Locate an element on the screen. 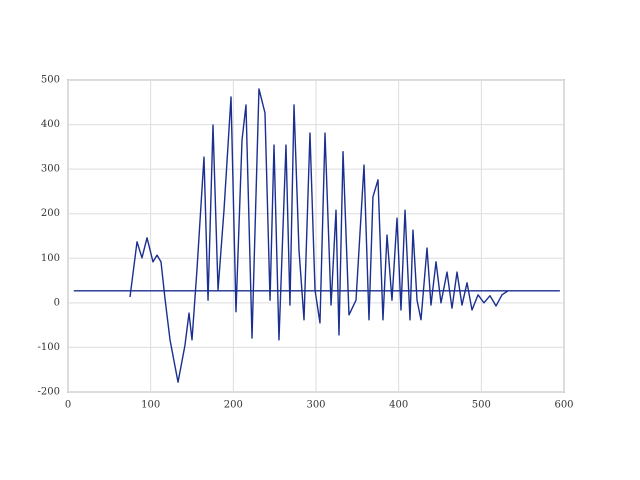 Image resolution: width=640 pixels, height=480 pixels. y-tick-label: 100 is located at coordinates (50, 258).